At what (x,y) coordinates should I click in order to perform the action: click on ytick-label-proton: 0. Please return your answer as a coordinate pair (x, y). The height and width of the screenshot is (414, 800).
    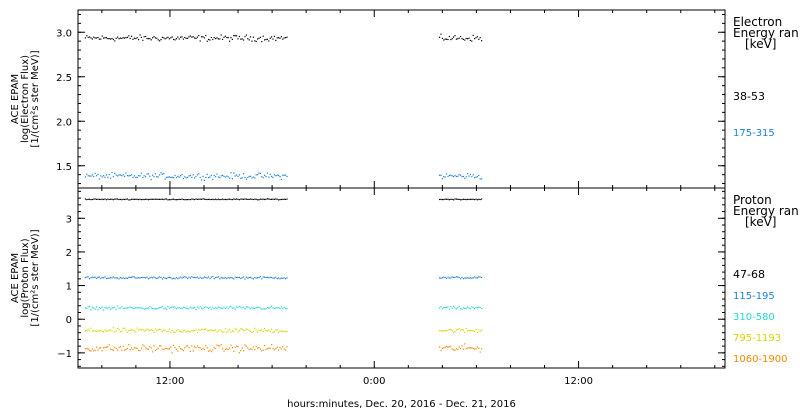
    Looking at the image, I should click on (69, 320).